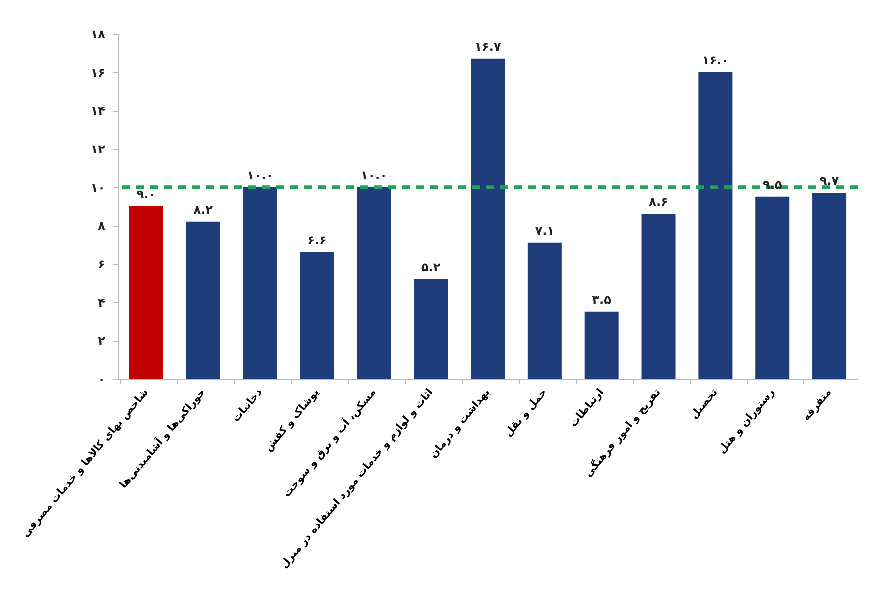  I want to click on data-label: ۹.۰, so click(146, 195).